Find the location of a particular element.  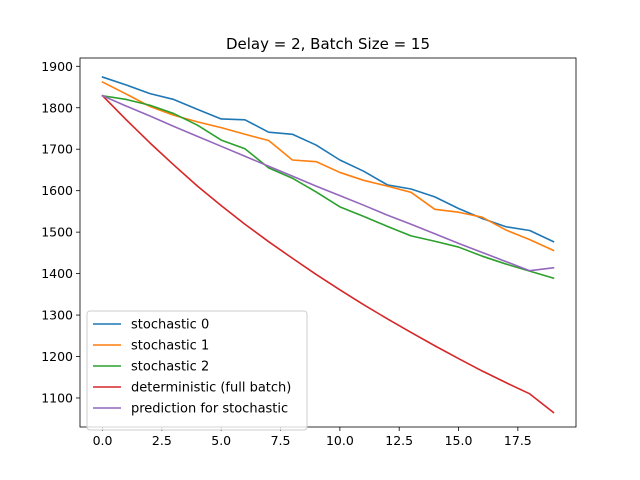

y-tick-label: 1600 is located at coordinates (57, 190).